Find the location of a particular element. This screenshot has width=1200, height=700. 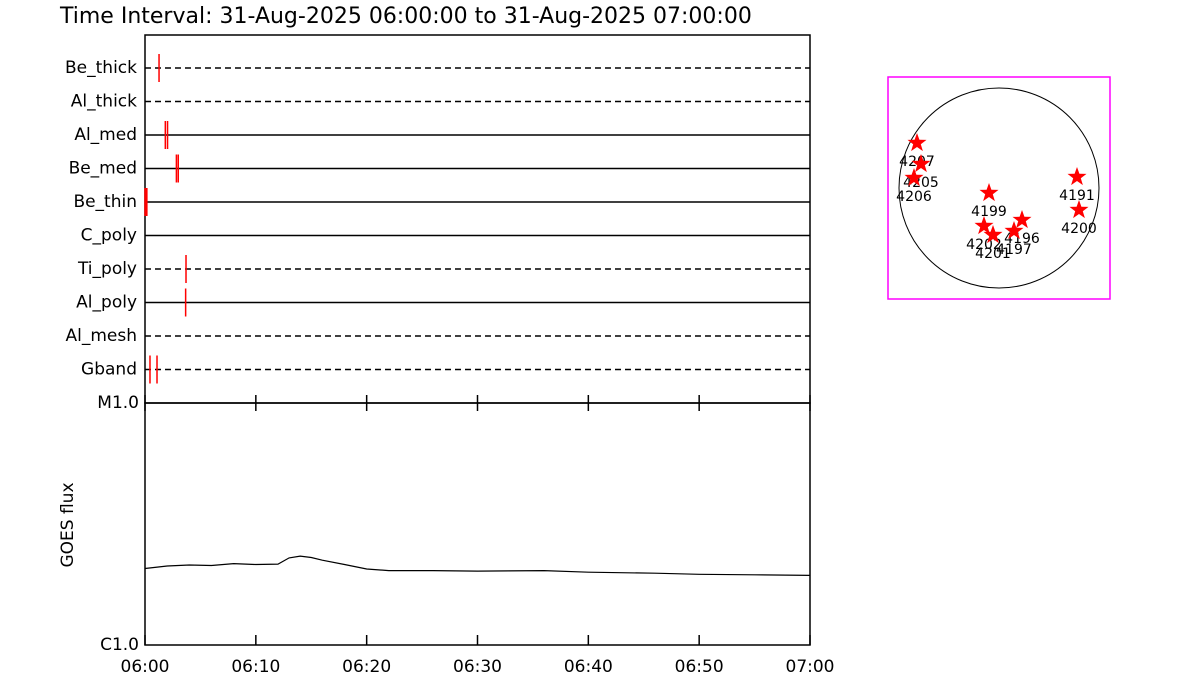

region-label: 4202 is located at coordinates (984, 245).